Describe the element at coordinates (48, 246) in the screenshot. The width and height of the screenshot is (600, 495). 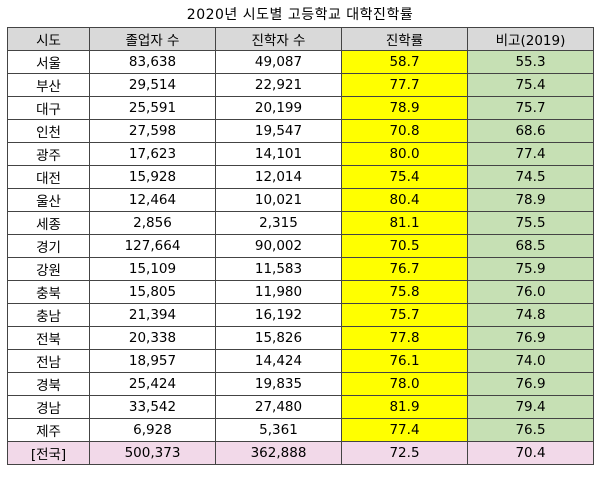
I see `region-cell: 경기` at that location.